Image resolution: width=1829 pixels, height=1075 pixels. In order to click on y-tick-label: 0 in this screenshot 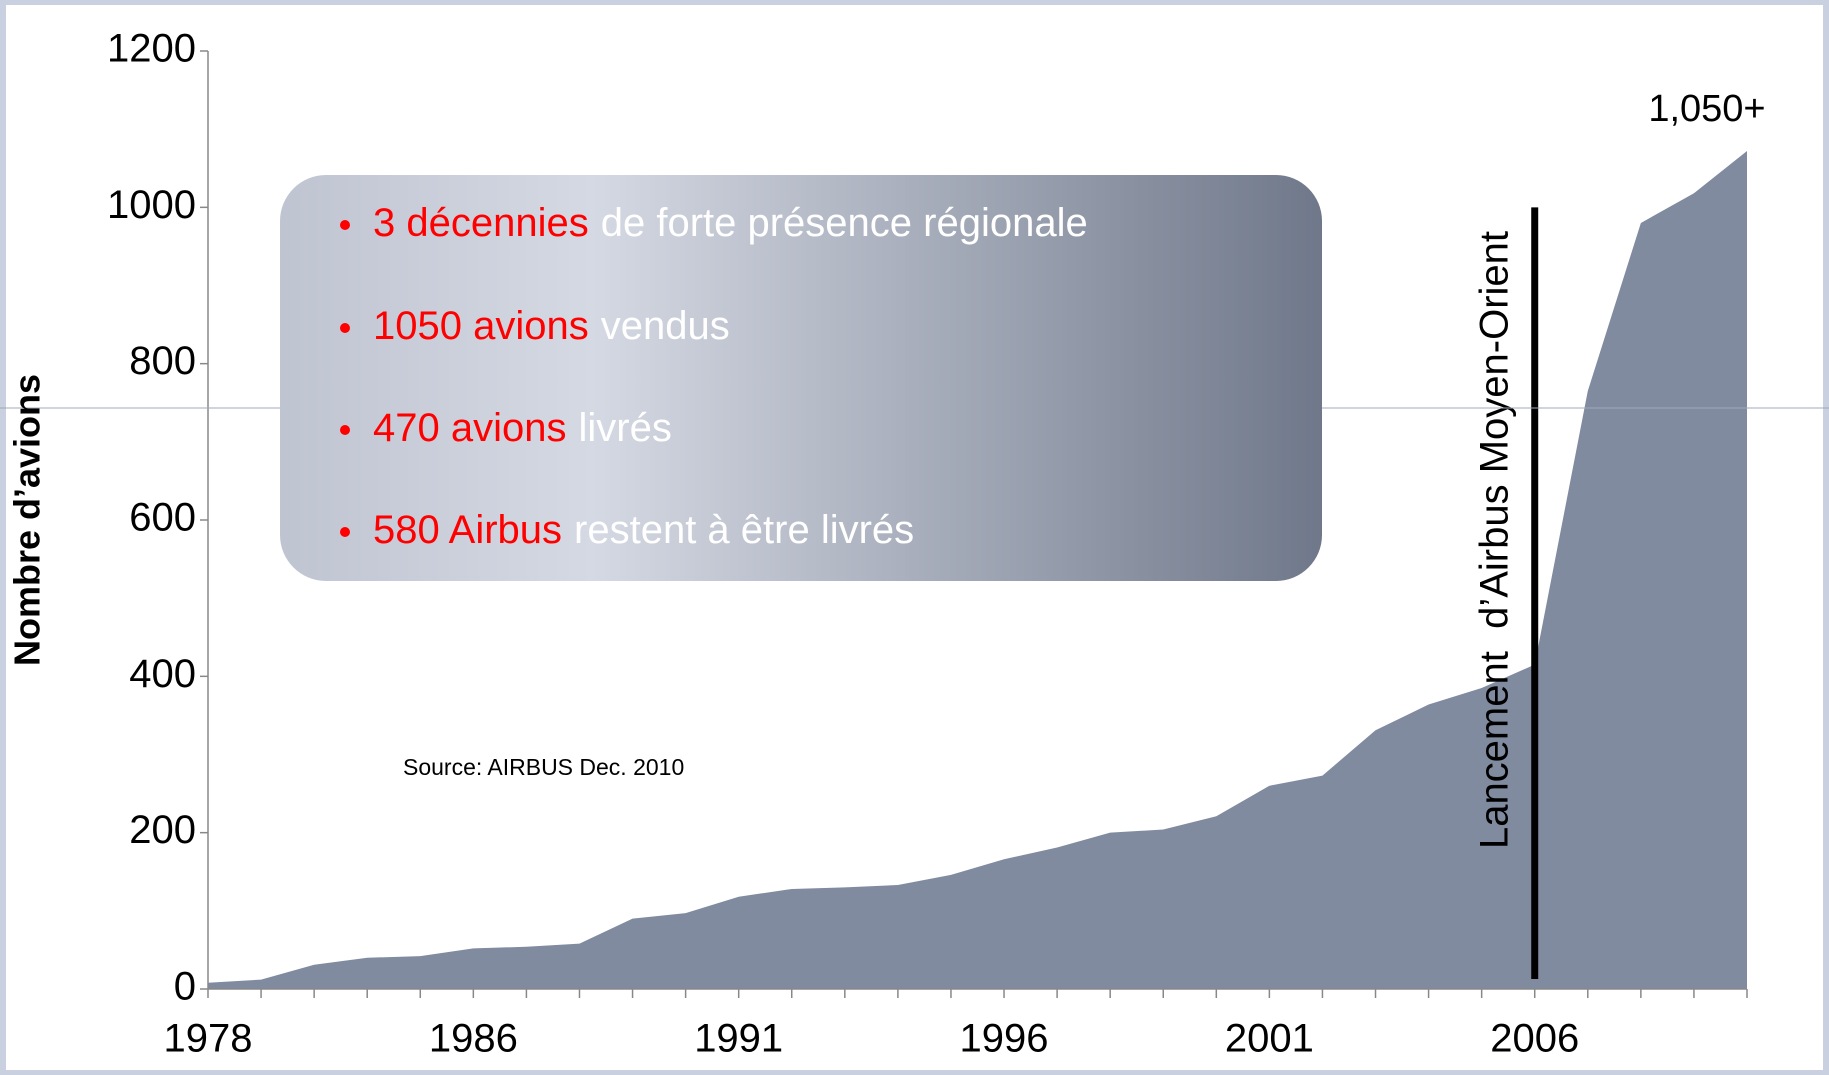, I will do `click(185, 987)`.